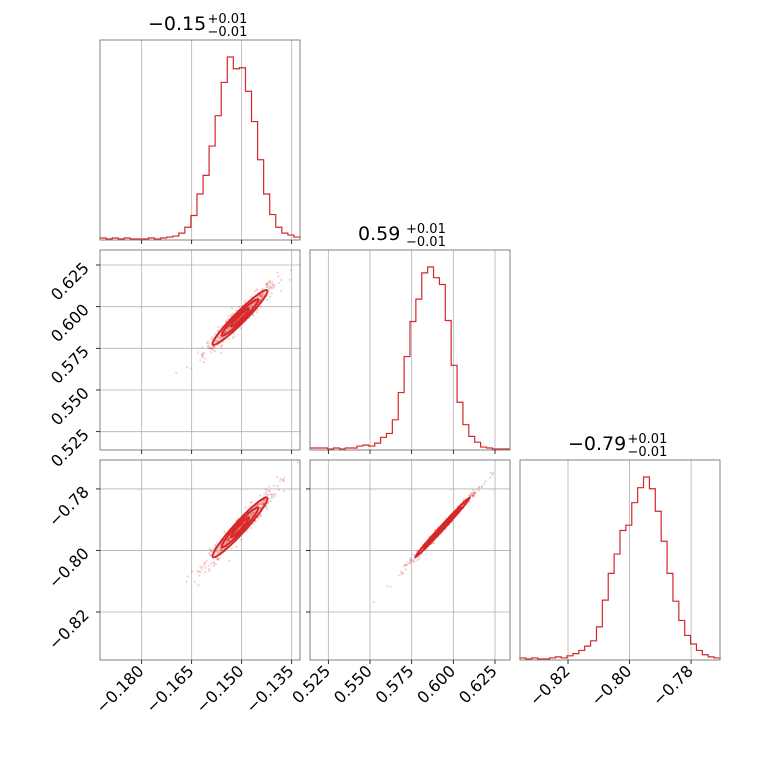 Image resolution: width=760 pixels, height=760 pixels. I want to click on panel-20-frame, so click(200, 560).